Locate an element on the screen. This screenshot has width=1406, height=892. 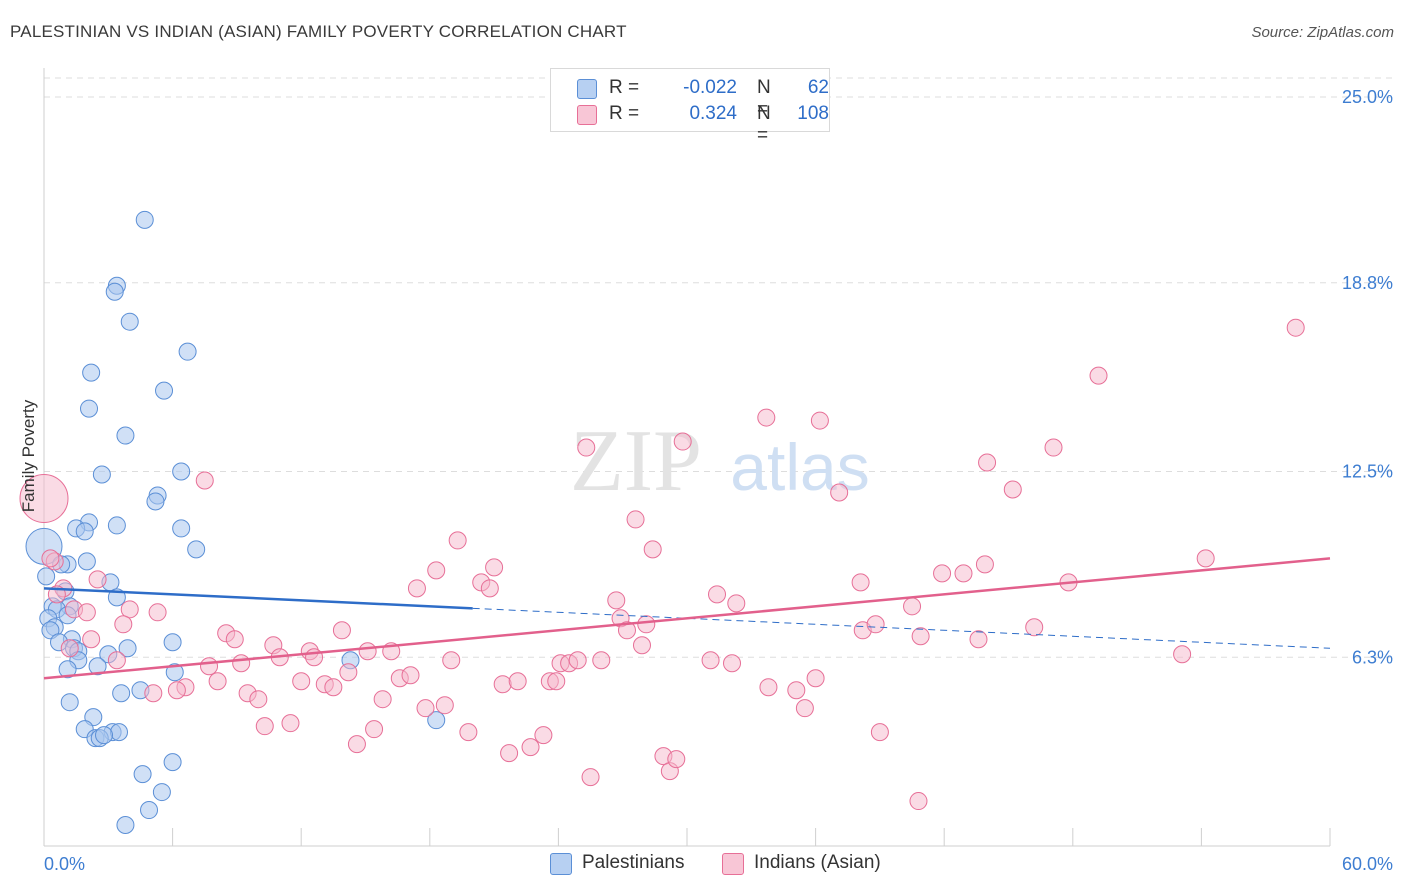
r-label: R = is located at coordinates (624, 87).